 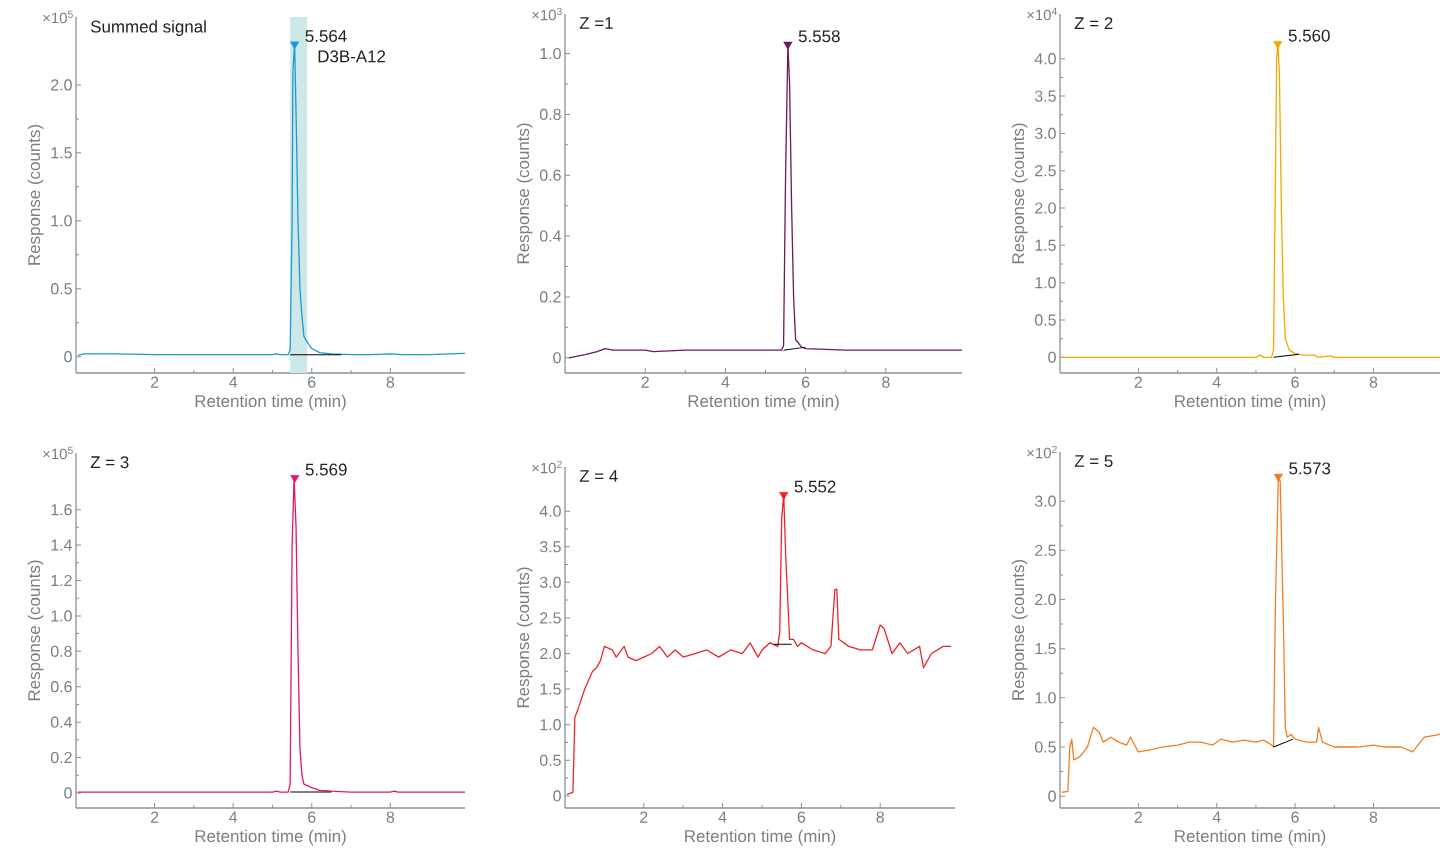 I want to click on y-tick-label: 1.4, so click(x=62, y=545).